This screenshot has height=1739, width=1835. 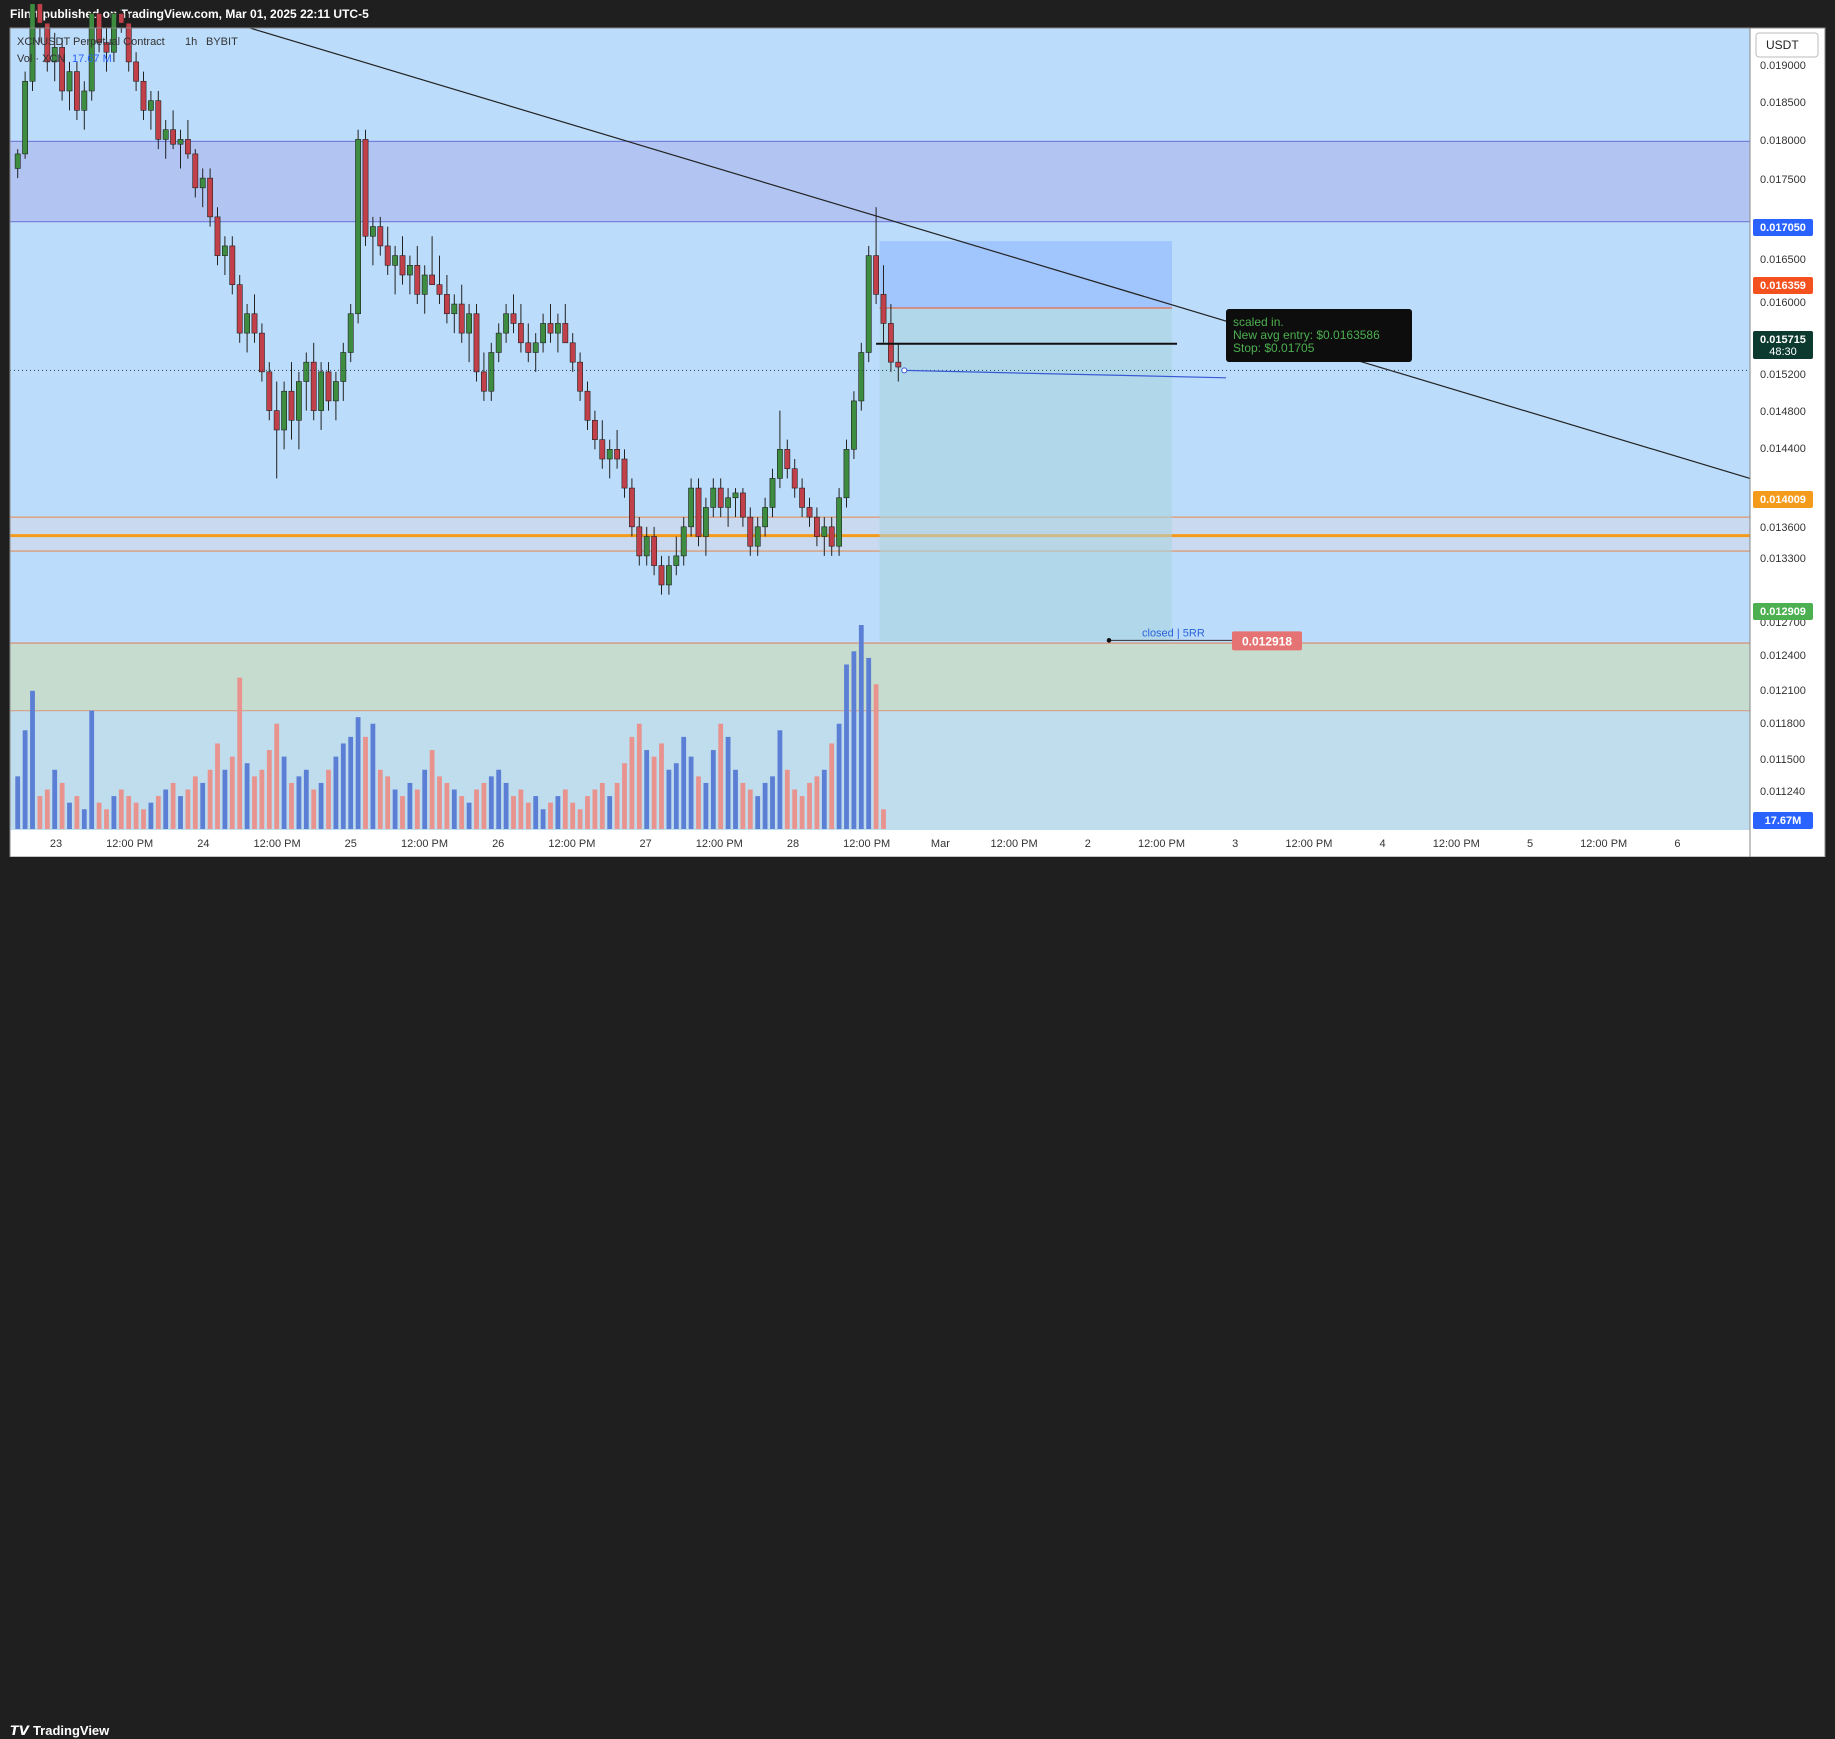 What do you see at coordinates (1783, 820) in the screenshot?
I see `price-tag: 17.67M` at bounding box center [1783, 820].